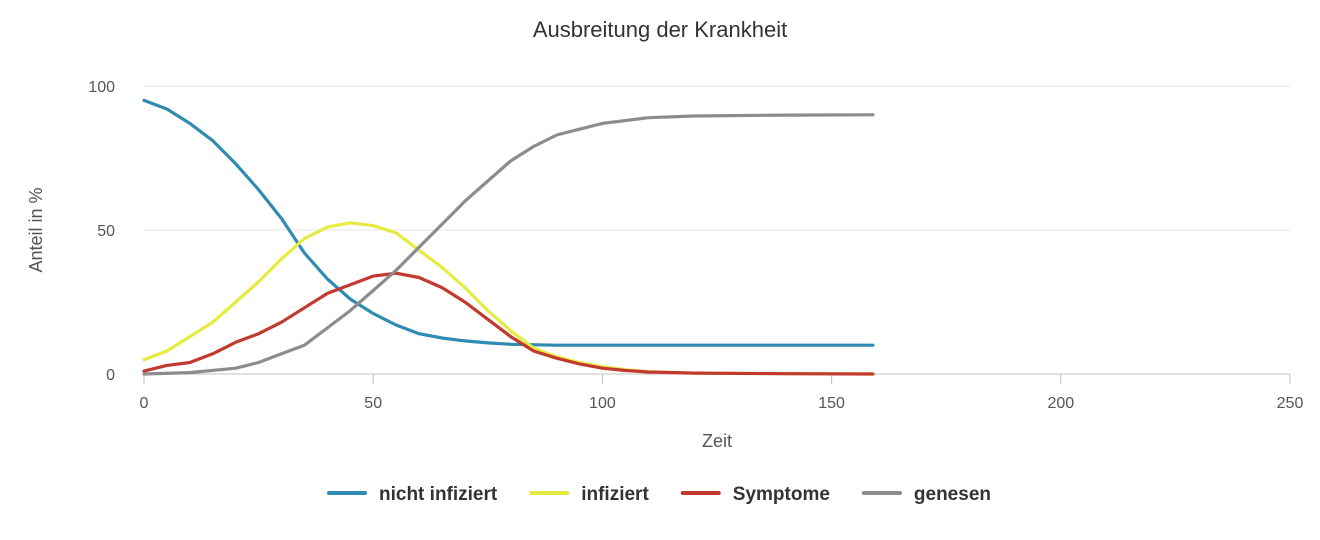 This screenshot has height=540, width=1320. I want to click on legend-label: Symptome, so click(781, 494).